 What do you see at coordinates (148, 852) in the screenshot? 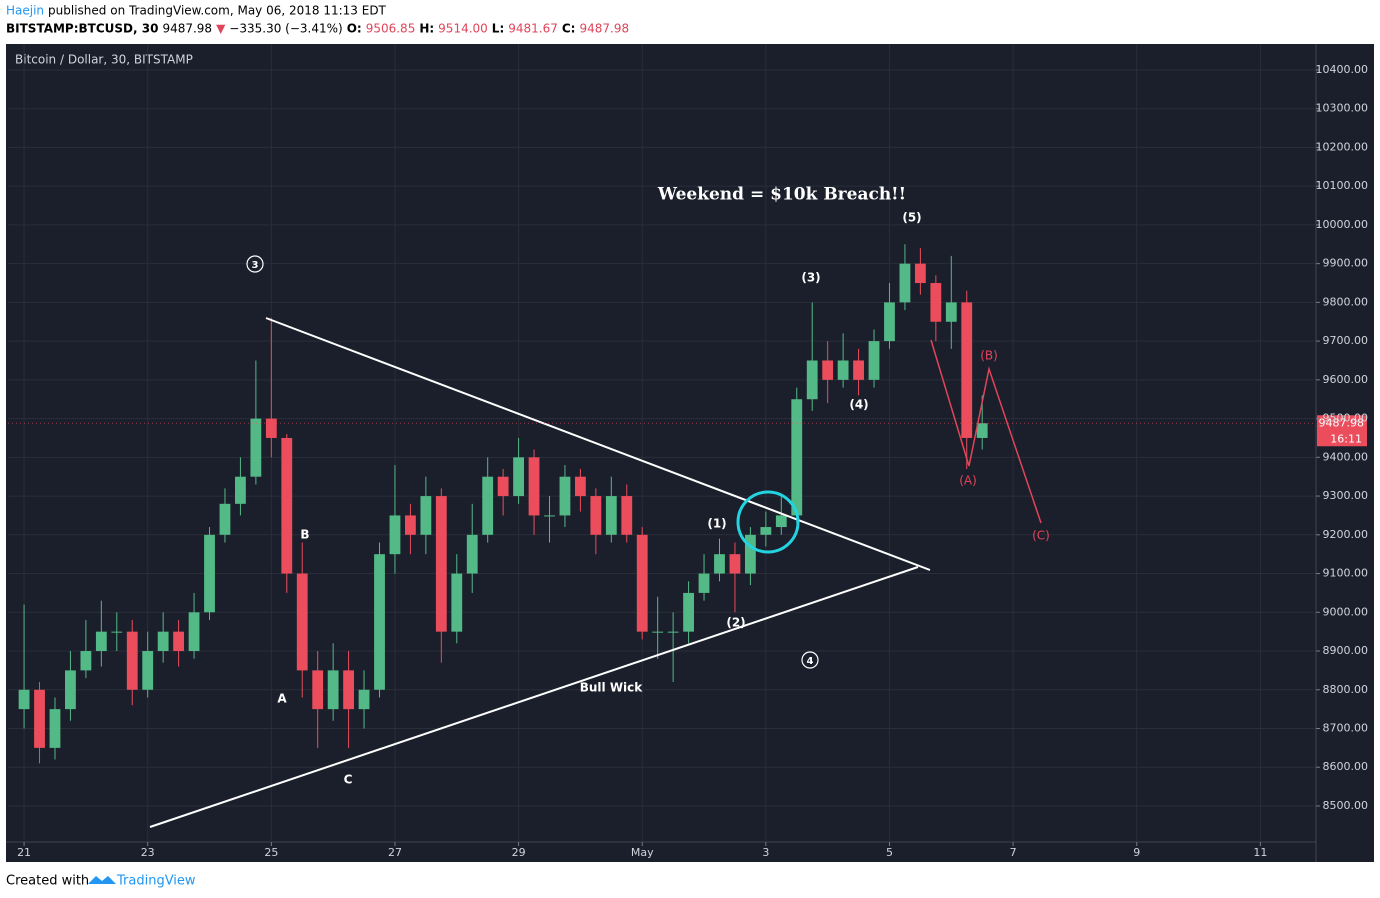
I see `x-tick-label: 23` at bounding box center [148, 852].